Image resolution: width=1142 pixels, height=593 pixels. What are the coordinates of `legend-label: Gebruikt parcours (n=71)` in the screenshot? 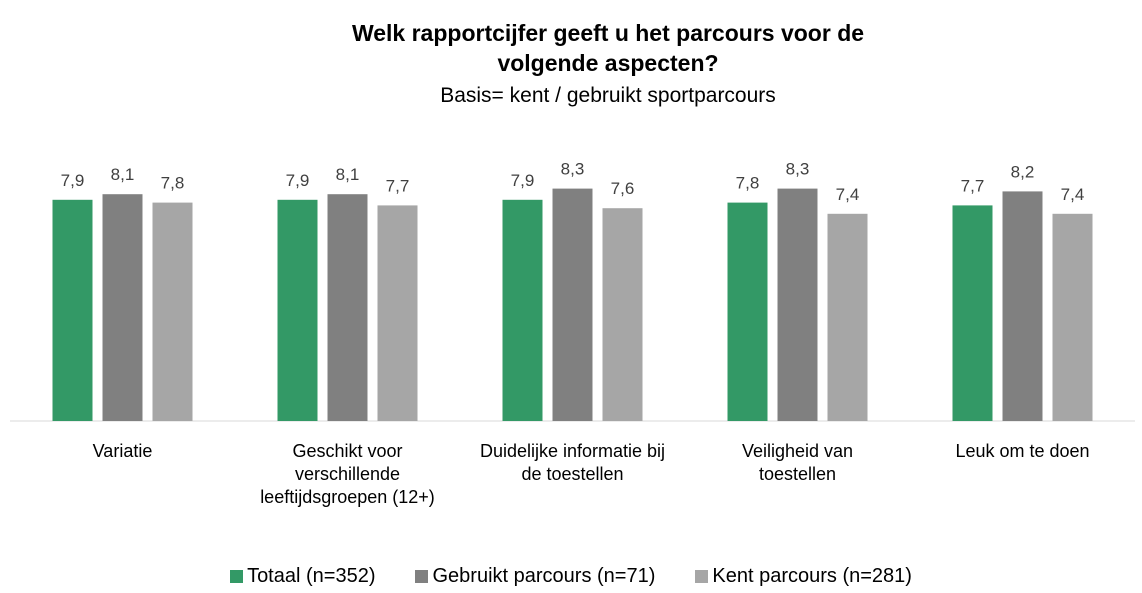 It's located at (544, 576).